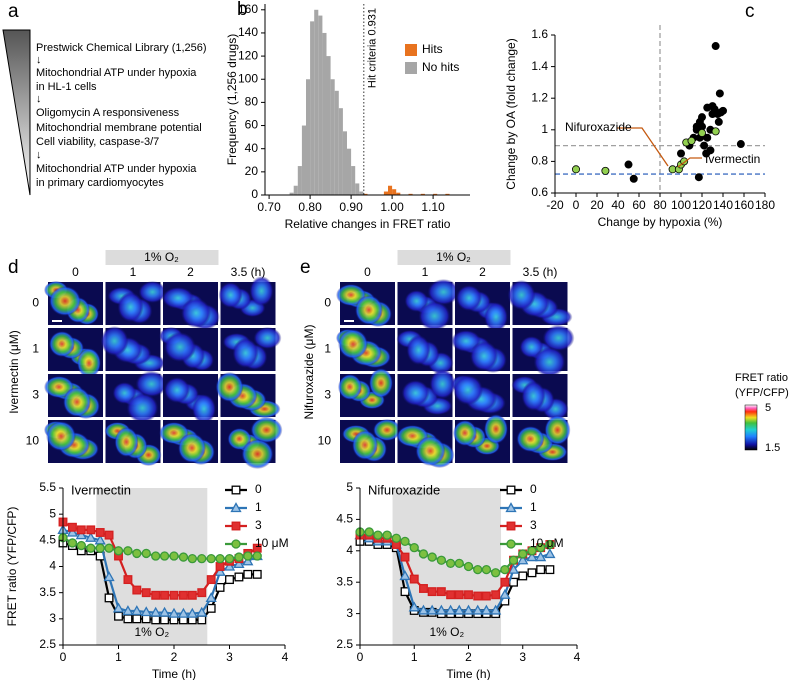  Describe the element at coordinates (454, 257) in the screenshot. I see `hypoxia-band` at that location.